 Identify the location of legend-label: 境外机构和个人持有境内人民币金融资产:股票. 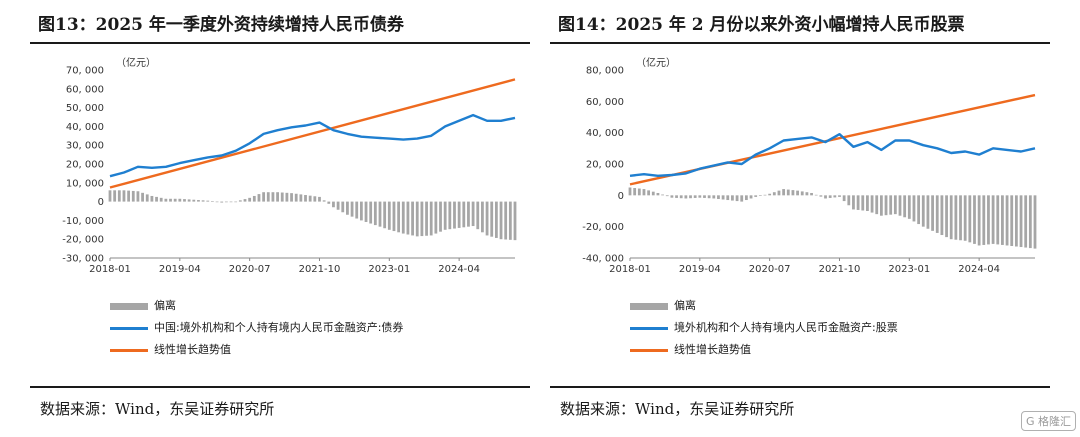
(786, 327).